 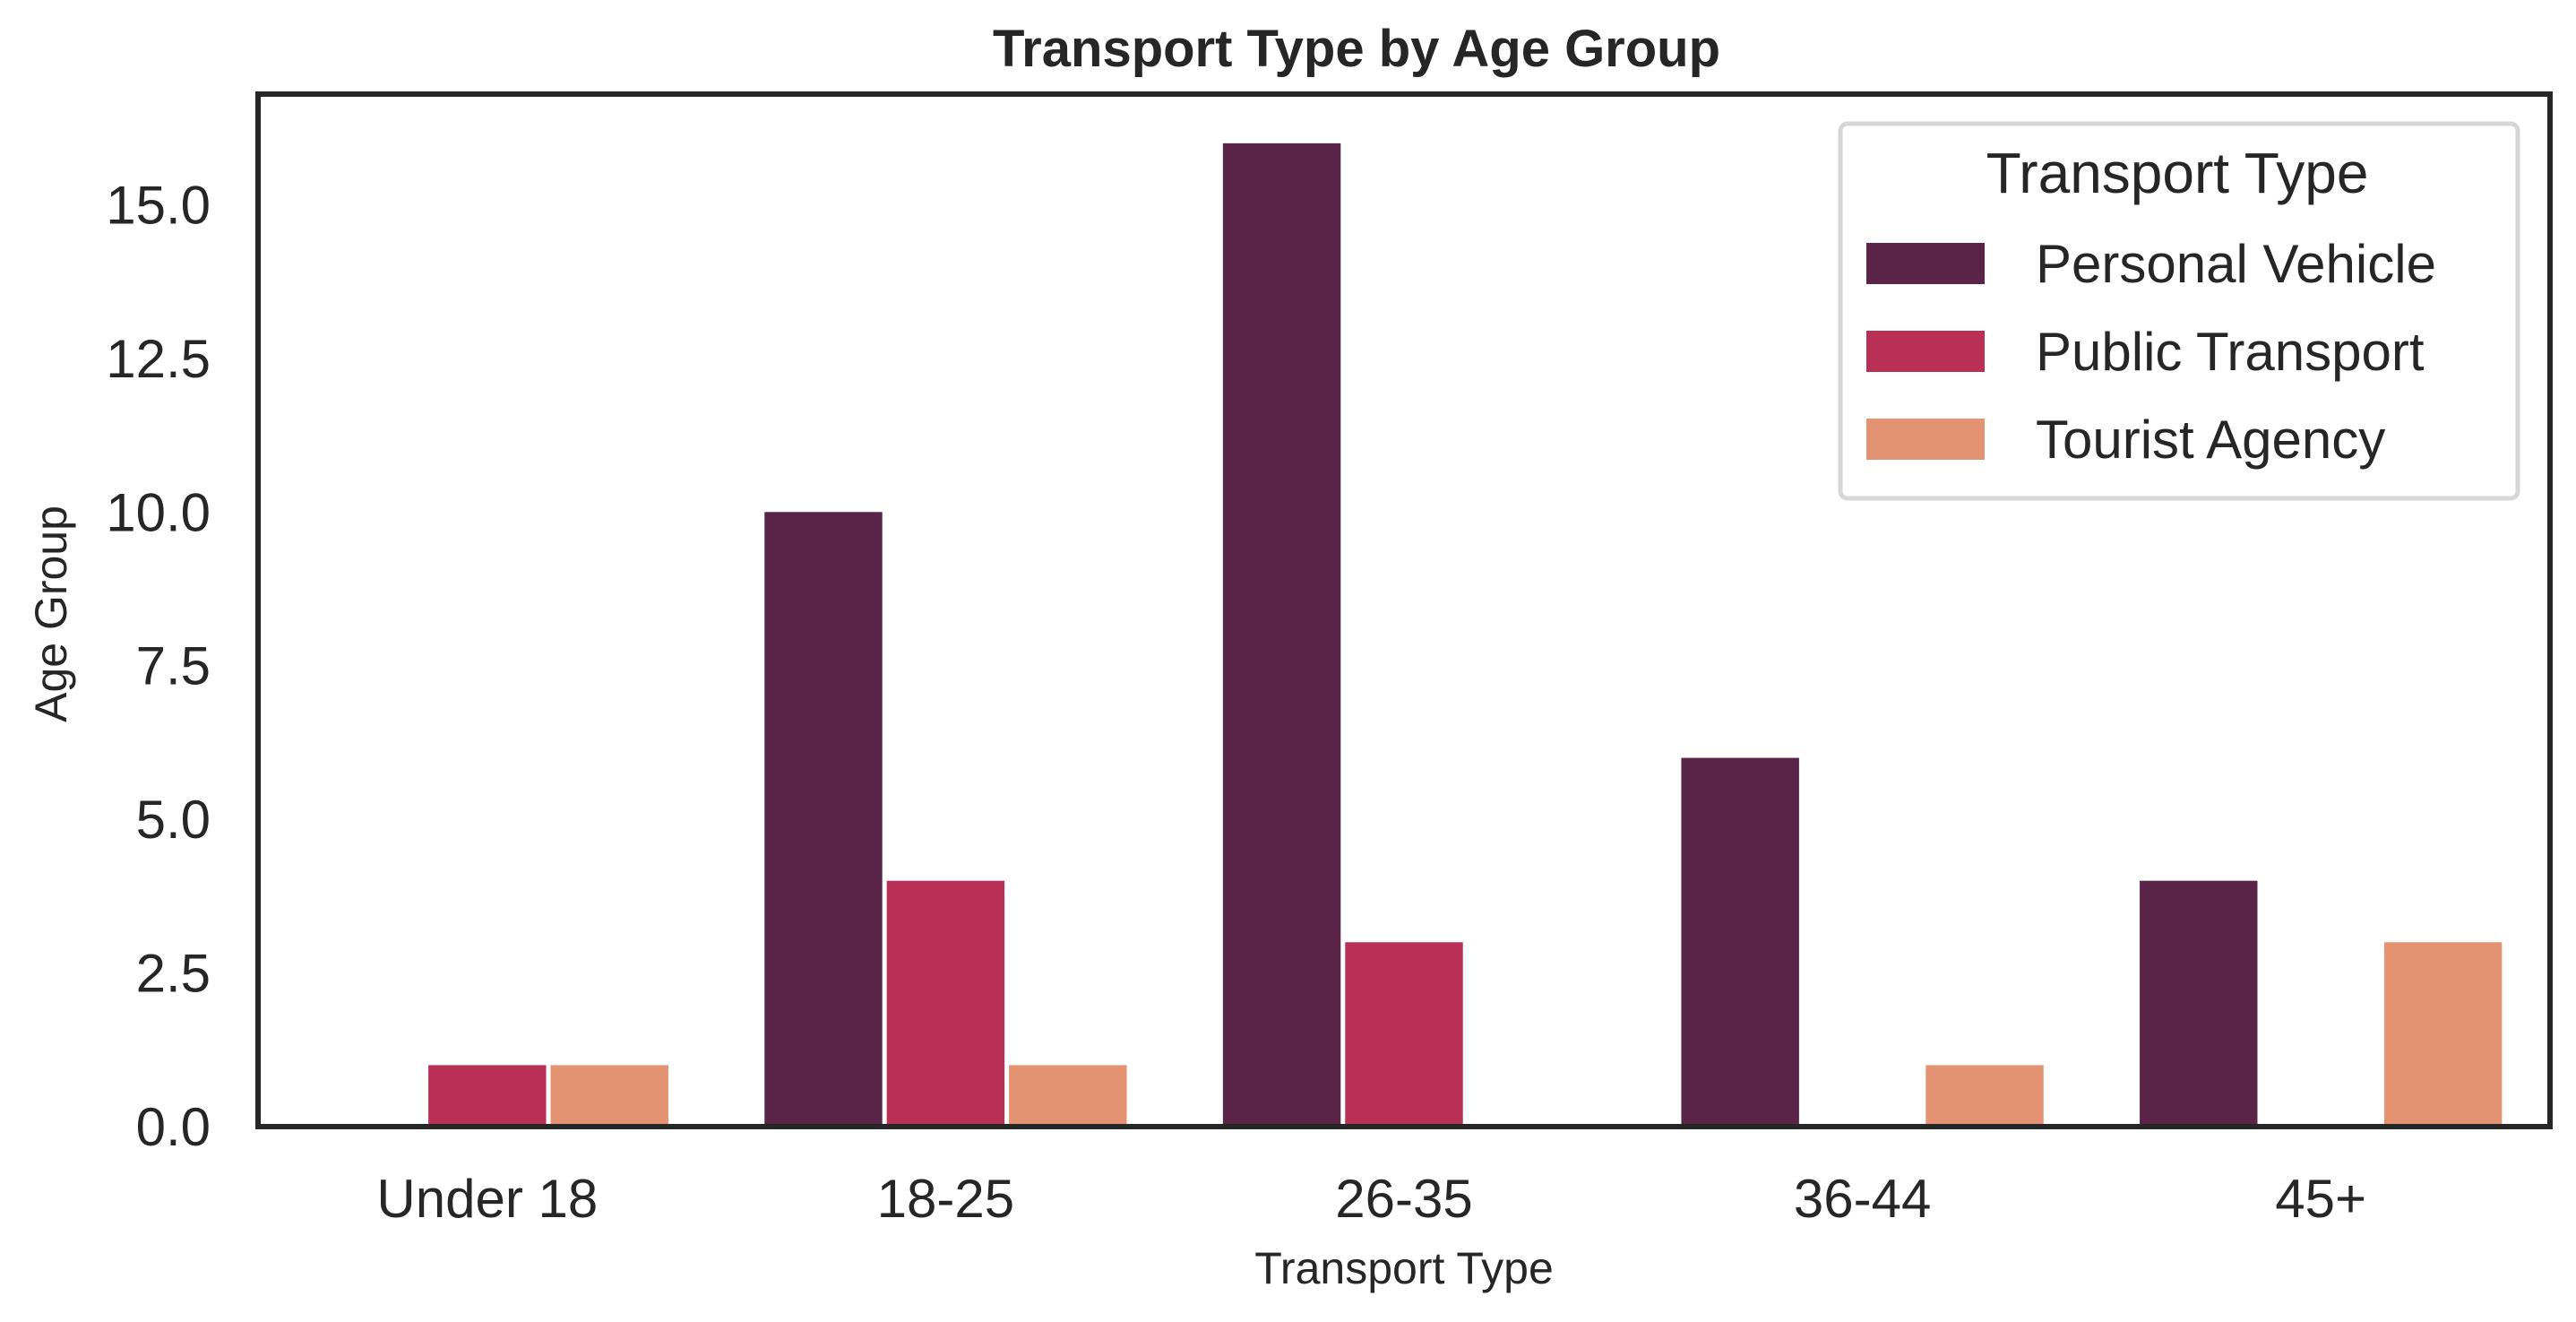 I want to click on legend-label: Public Transport, so click(x=2230, y=352).